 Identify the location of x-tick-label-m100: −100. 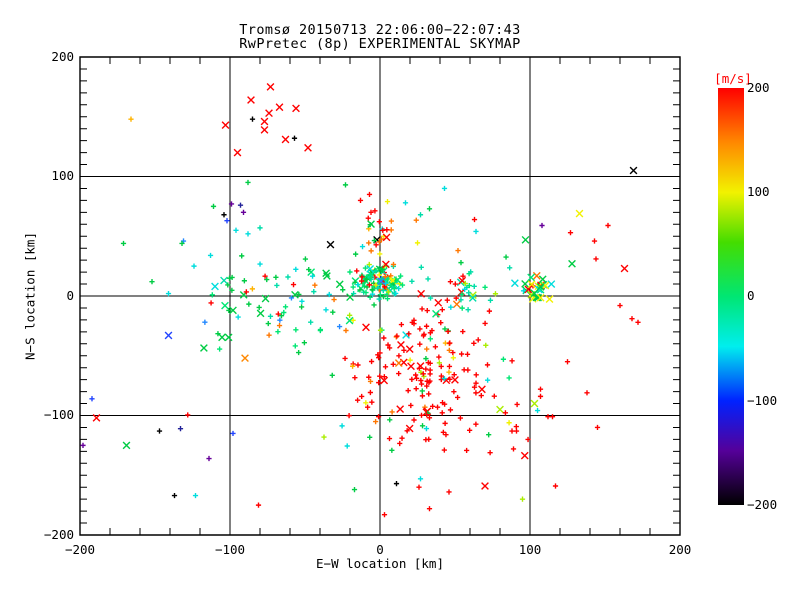
(230, 549).